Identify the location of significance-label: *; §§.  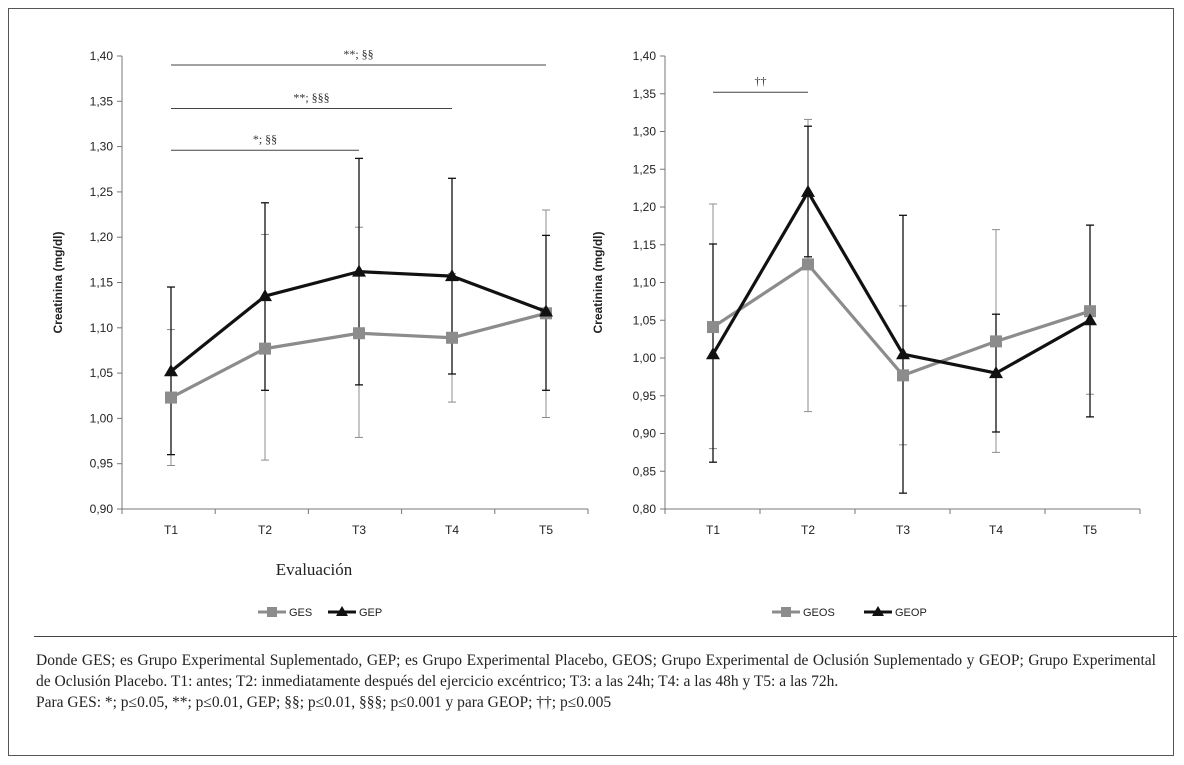
(265, 139).